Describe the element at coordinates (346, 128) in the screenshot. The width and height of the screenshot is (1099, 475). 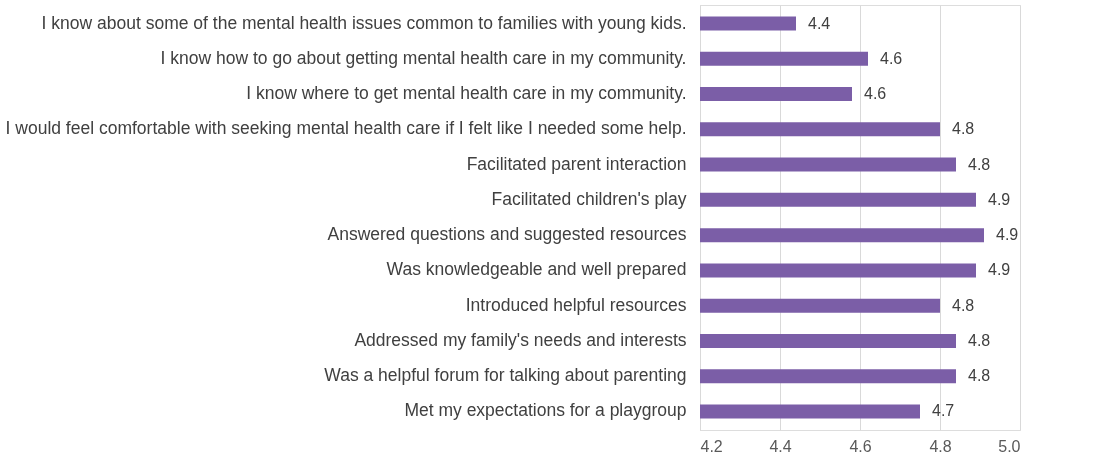
I see `y-tick-label: I would feel comfortable with seeking mental health care if I felt like I needed some help.` at that location.